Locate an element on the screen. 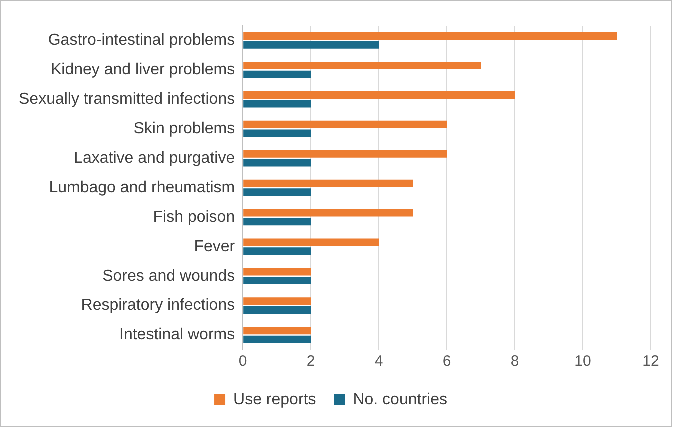  y-tick-label: Gastro-intestinal problems is located at coordinates (142, 41).